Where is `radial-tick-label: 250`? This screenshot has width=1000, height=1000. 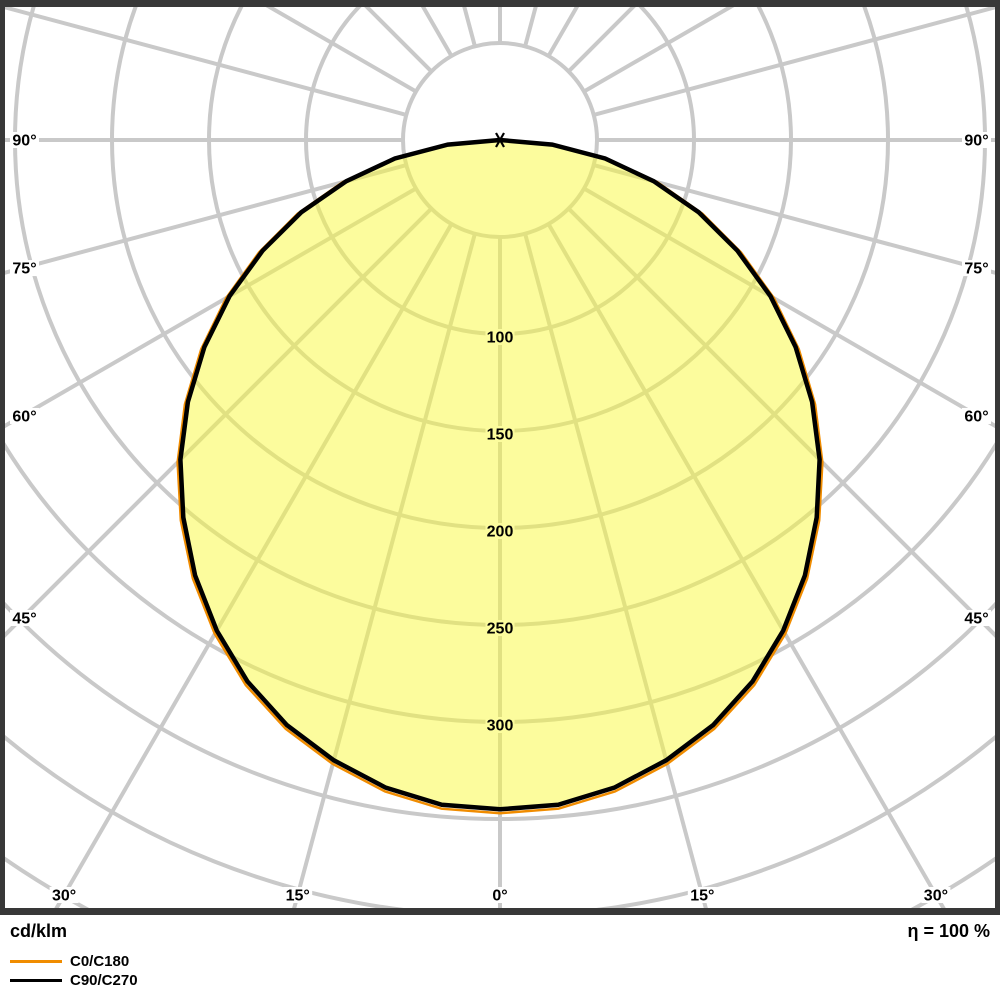 radial-tick-label: 250 is located at coordinates (500, 629).